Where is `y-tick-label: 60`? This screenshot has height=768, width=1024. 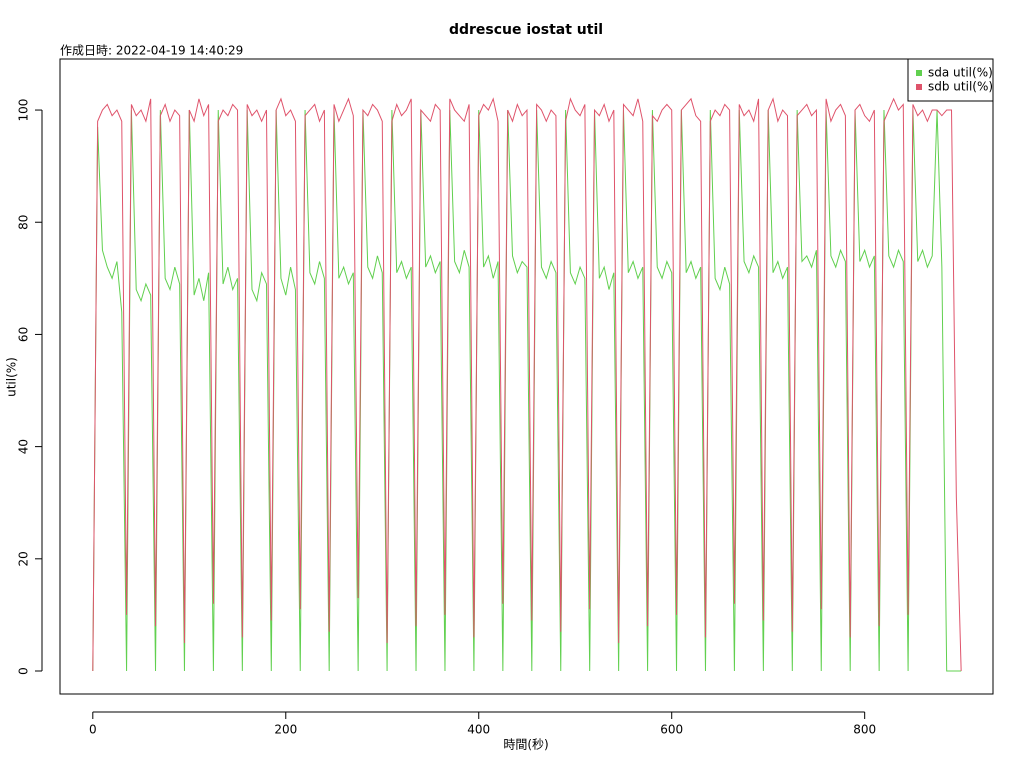 y-tick-label: 60 is located at coordinates (24, 334).